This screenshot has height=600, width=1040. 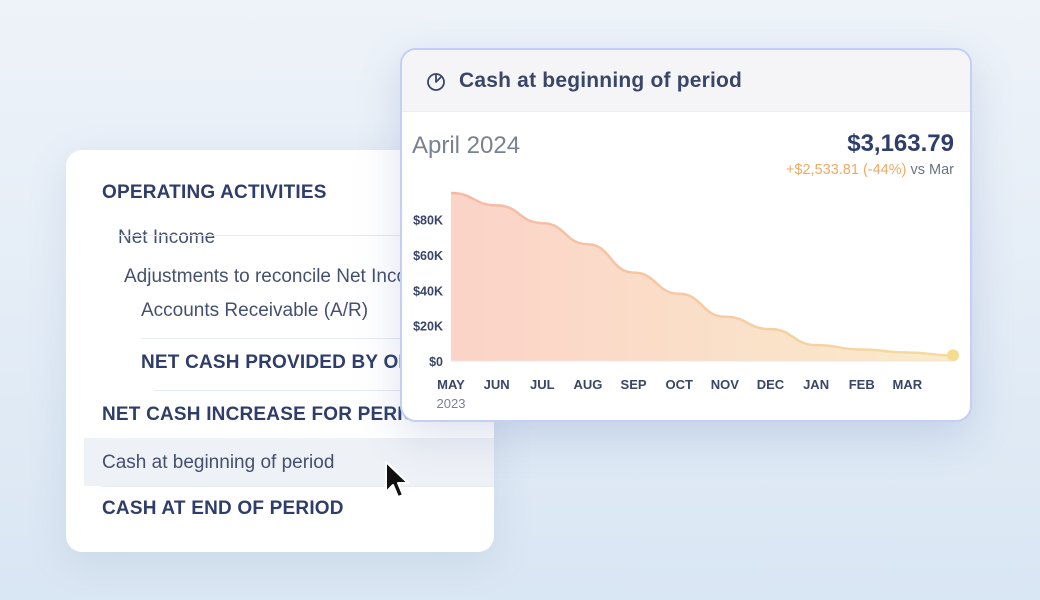 I want to click on area-fill, so click(x=702, y=277).